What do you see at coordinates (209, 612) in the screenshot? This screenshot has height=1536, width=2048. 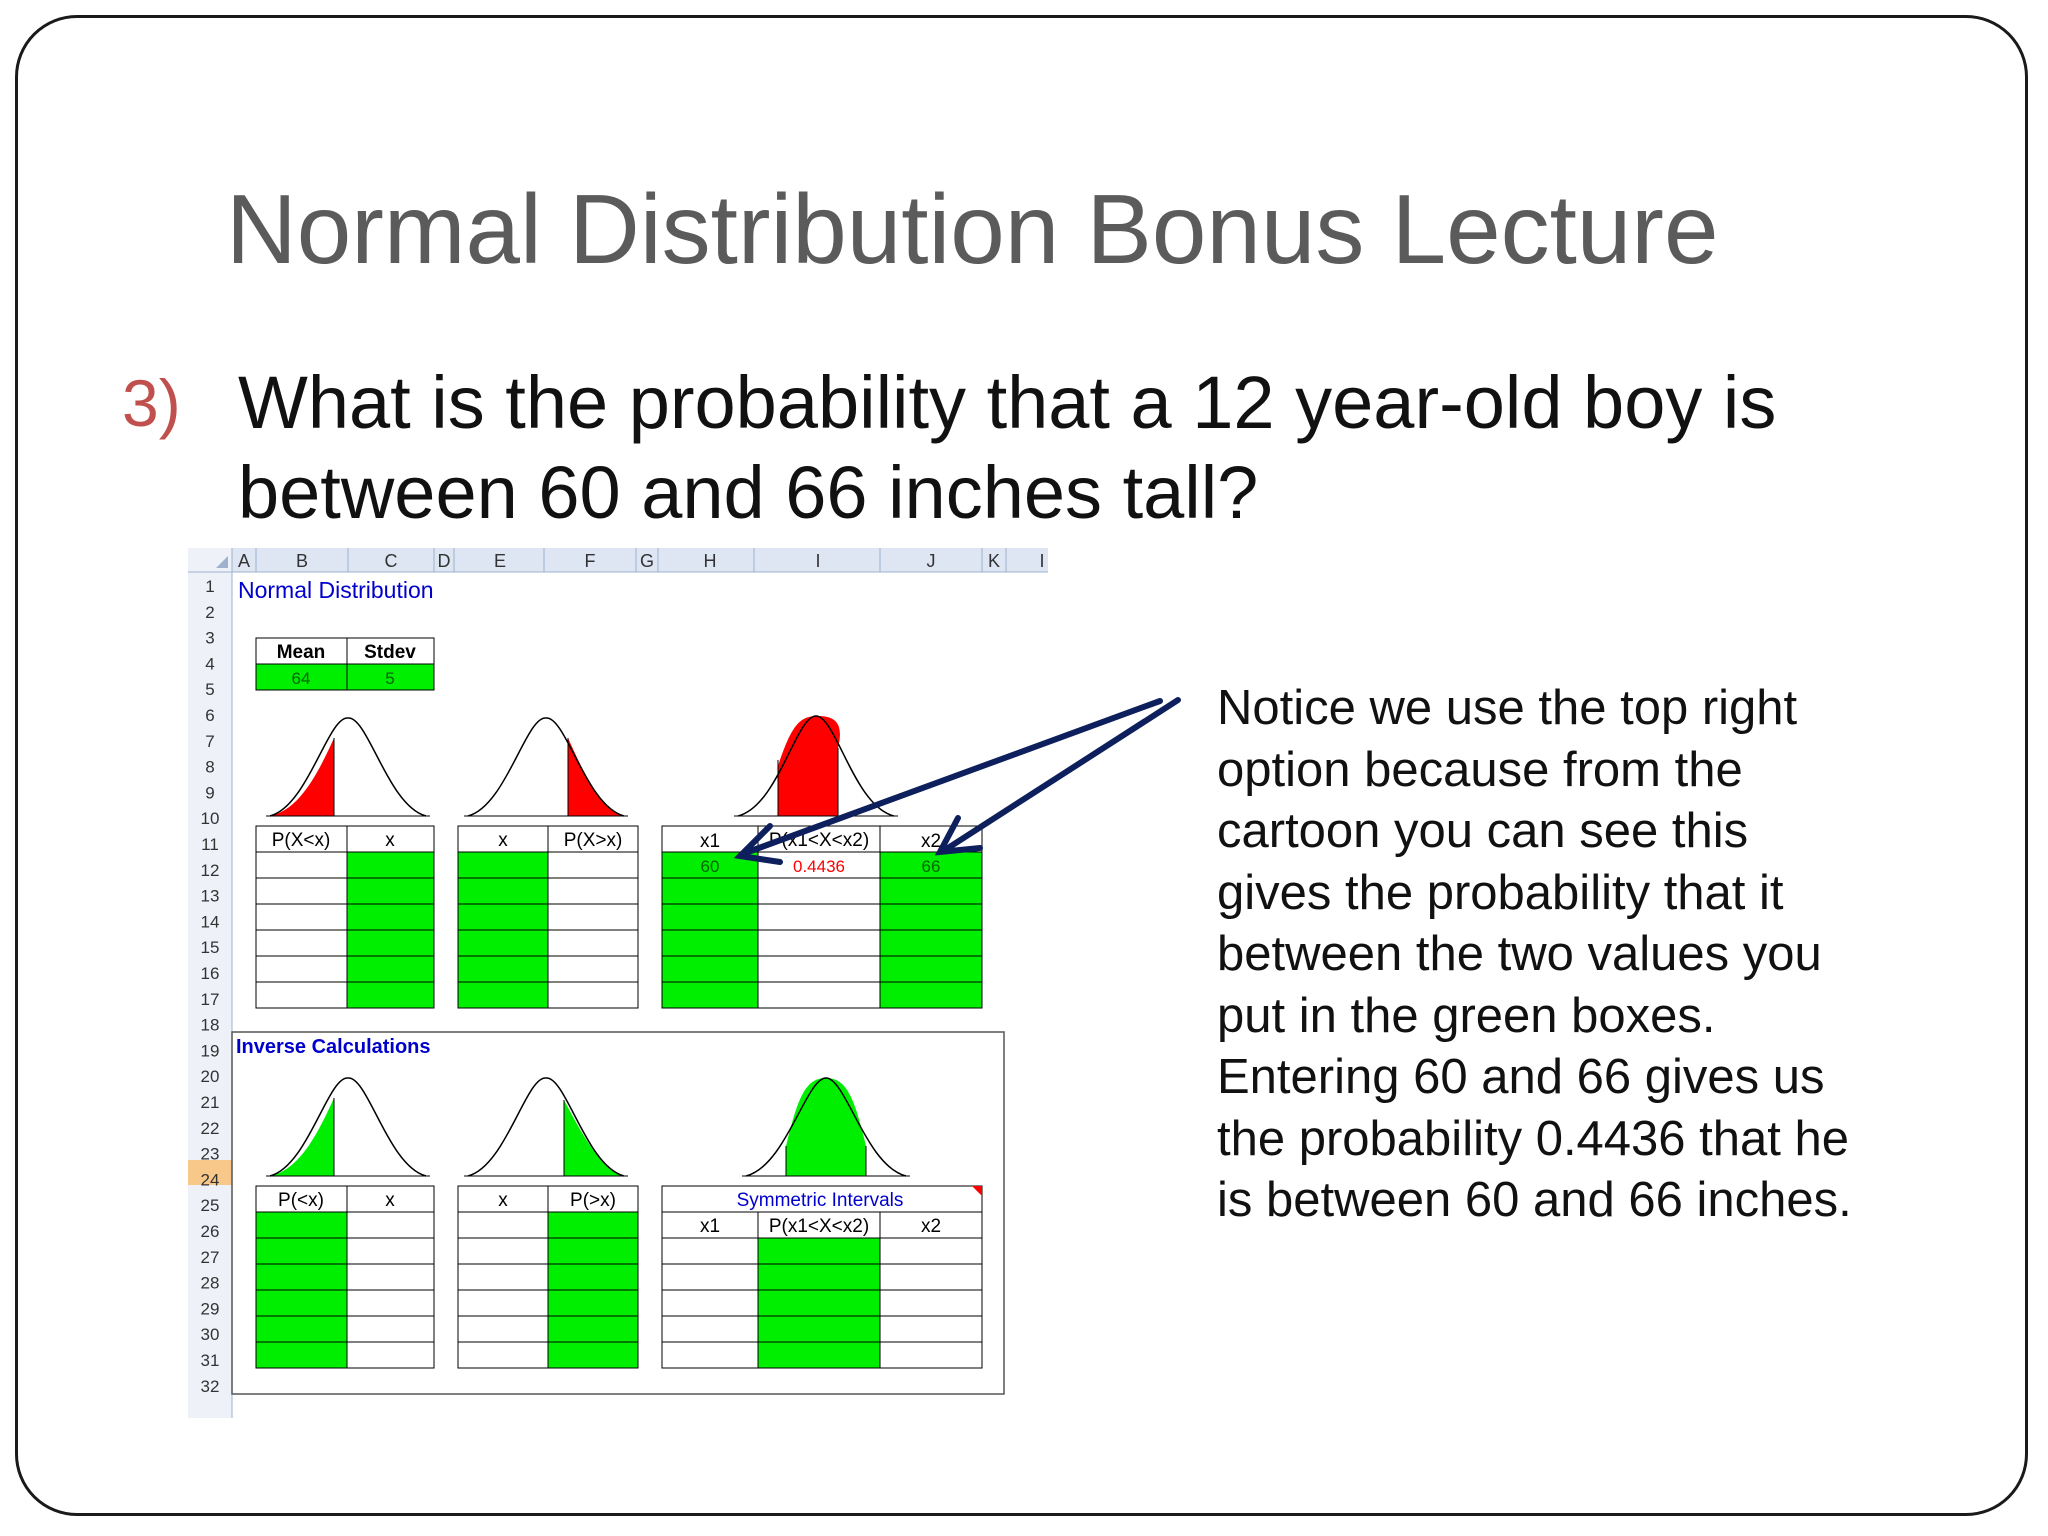 I see `row-header: 2` at bounding box center [209, 612].